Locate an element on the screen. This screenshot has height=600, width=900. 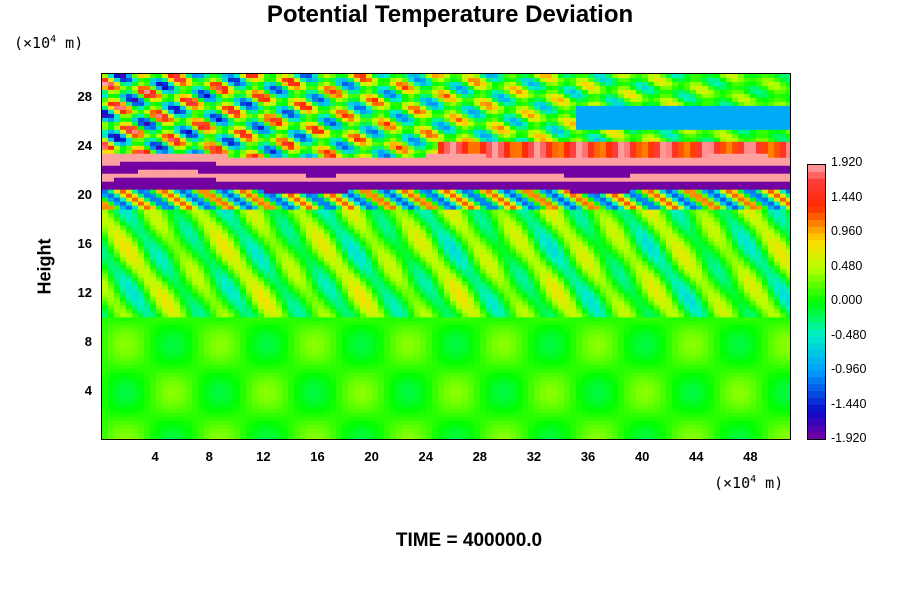
x-tick-label: 4 is located at coordinates (155, 456).